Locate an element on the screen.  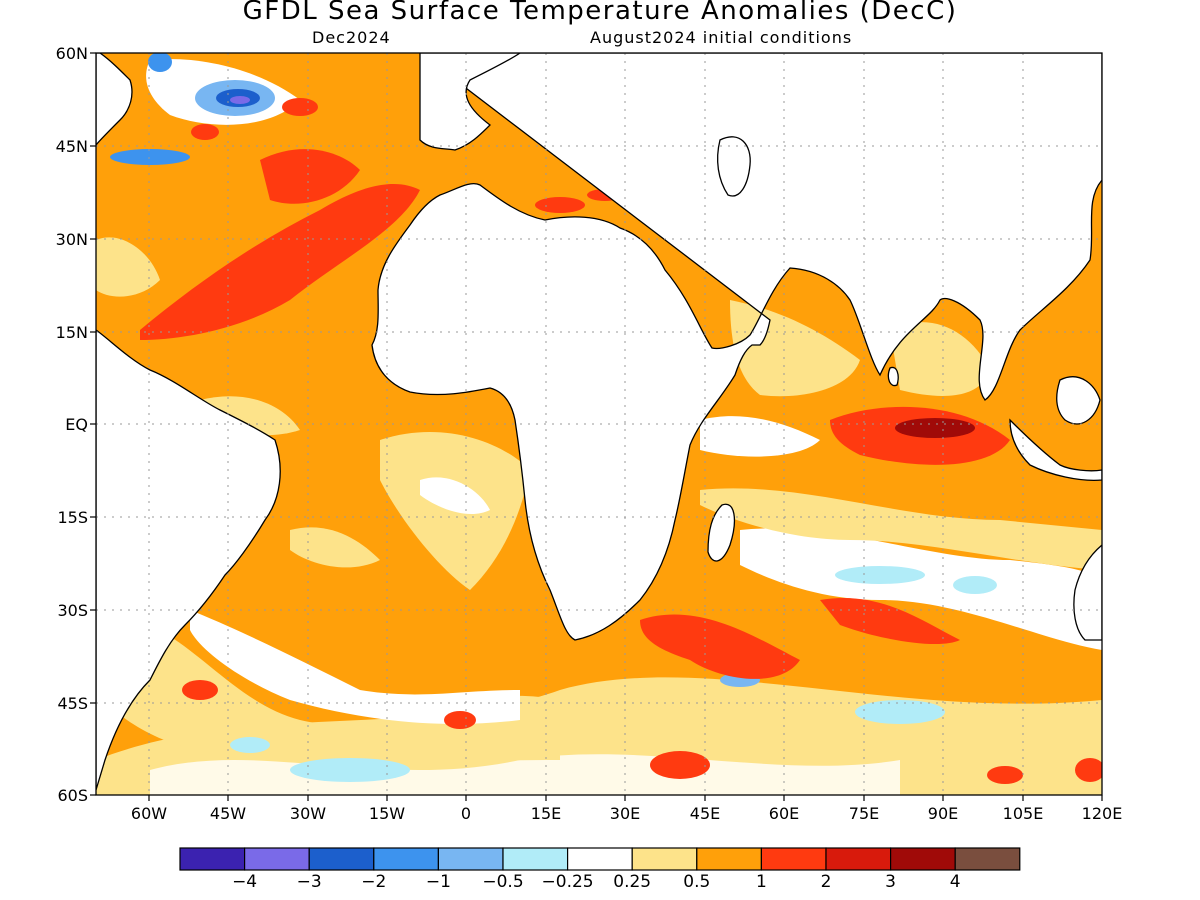
lon-label: 75E is located at coordinates (864, 813).